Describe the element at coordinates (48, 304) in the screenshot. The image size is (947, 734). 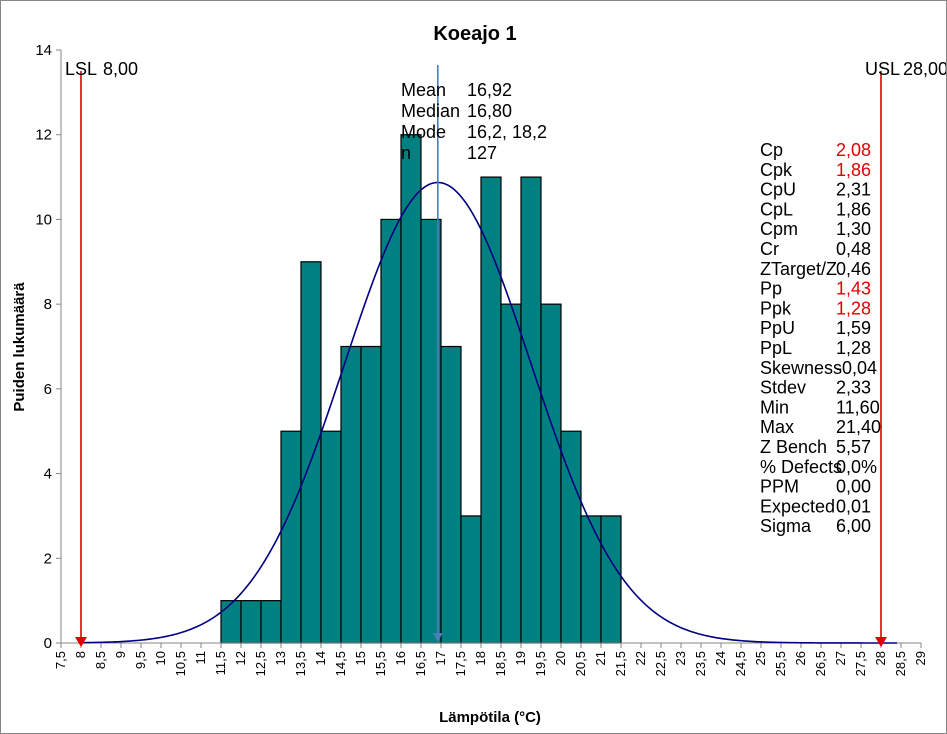
I see `y-tick-label: 8` at that location.